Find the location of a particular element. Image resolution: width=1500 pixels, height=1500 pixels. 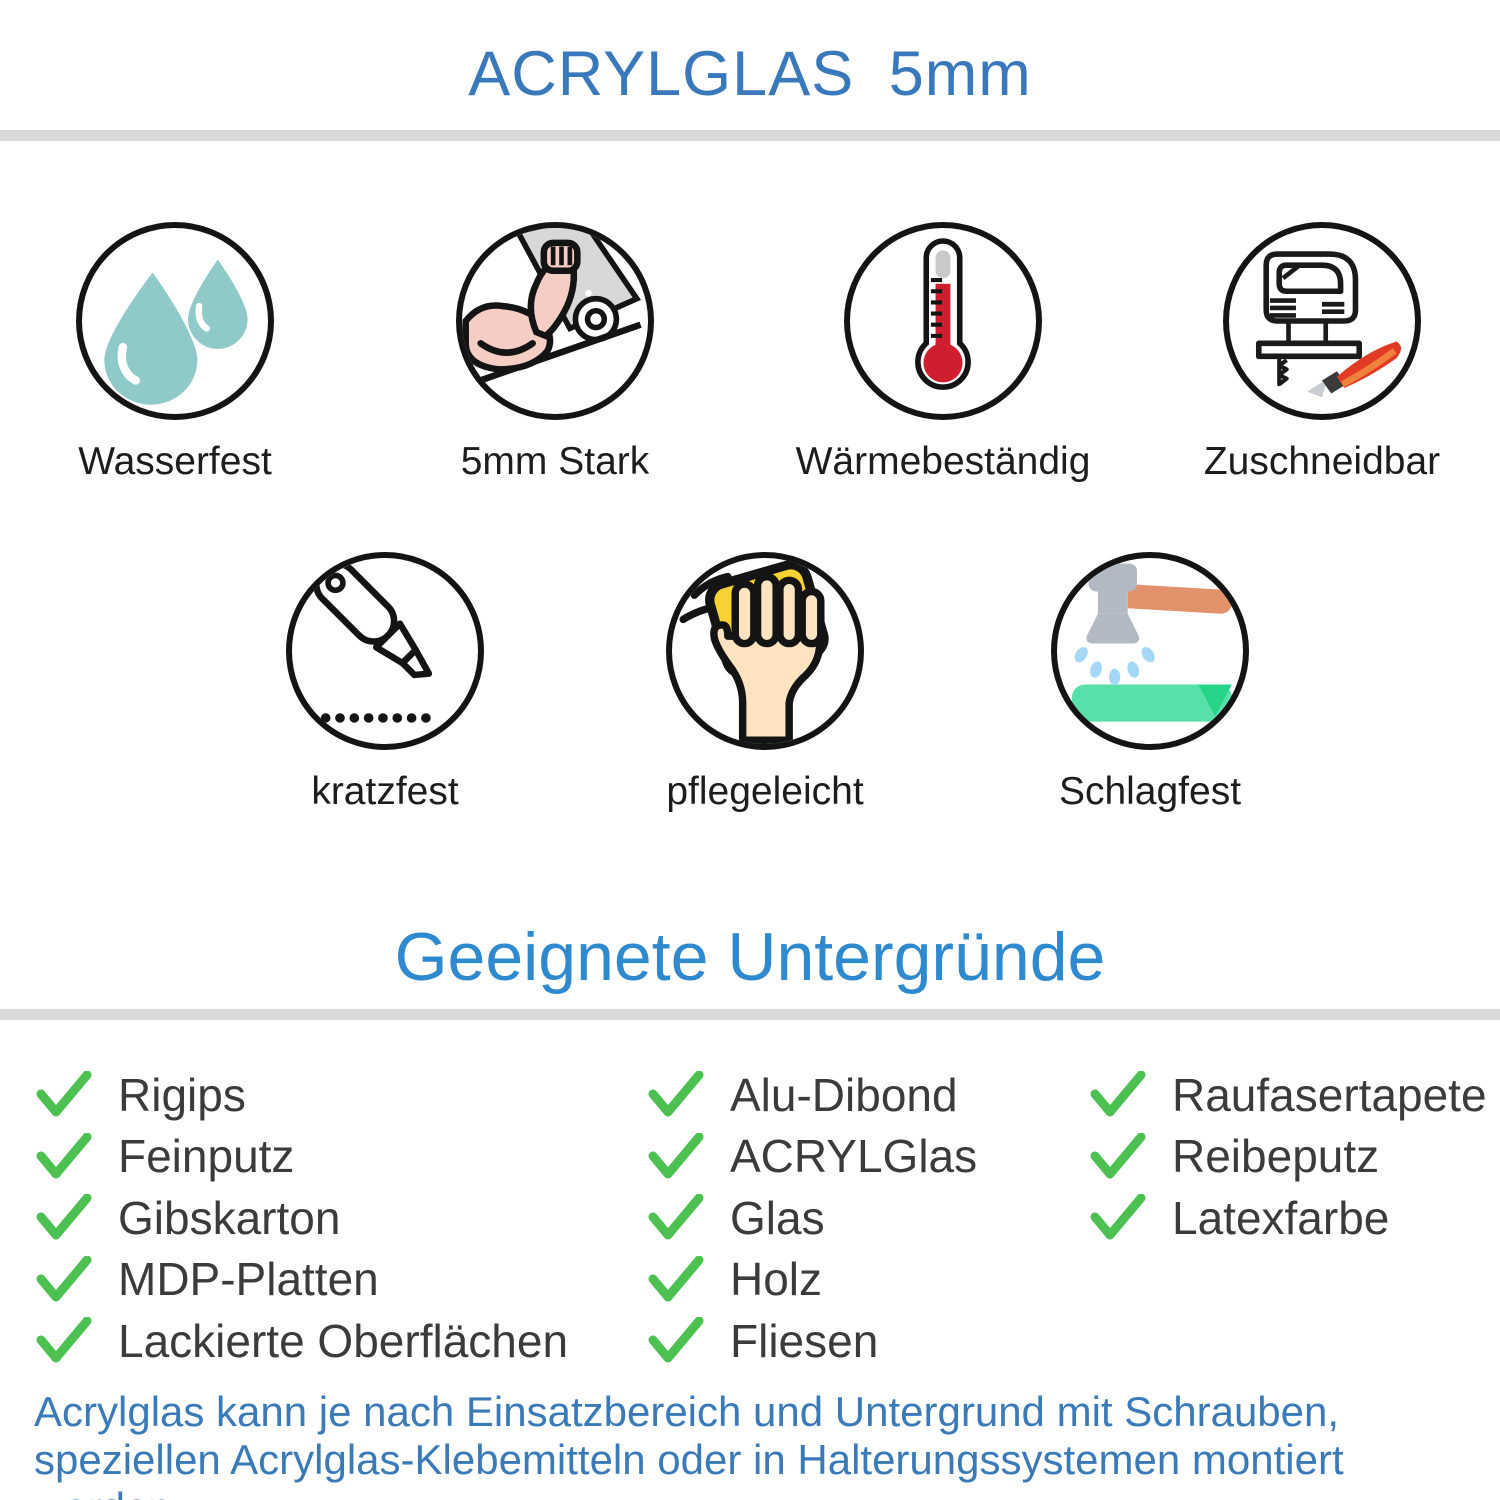

list-item: Raufasertapete is located at coordinates (1288, 1095).